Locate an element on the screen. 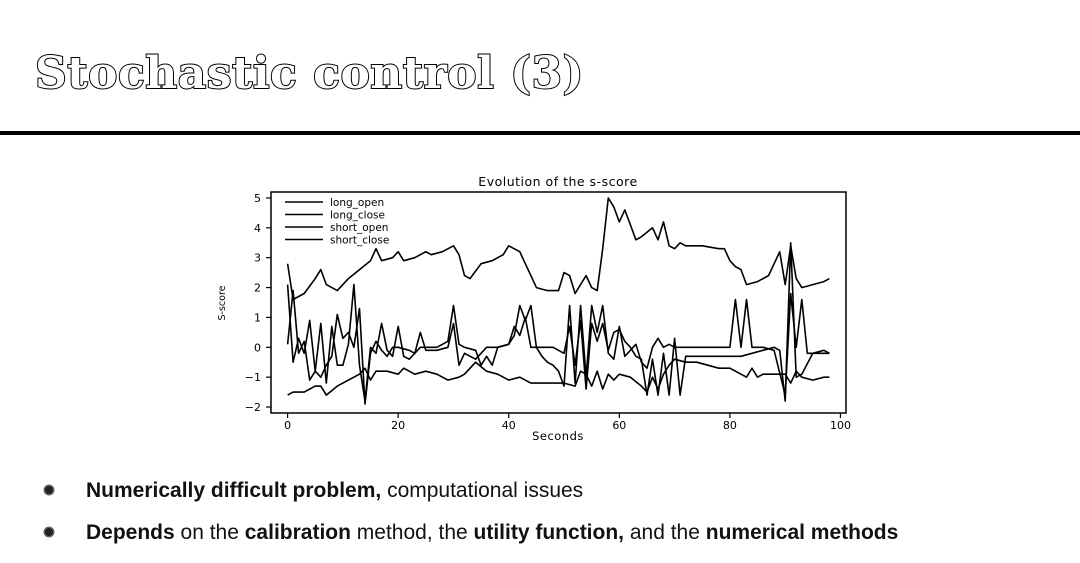 This screenshot has height=563, width=1080. bullet-text: Depends is located at coordinates (130, 532).